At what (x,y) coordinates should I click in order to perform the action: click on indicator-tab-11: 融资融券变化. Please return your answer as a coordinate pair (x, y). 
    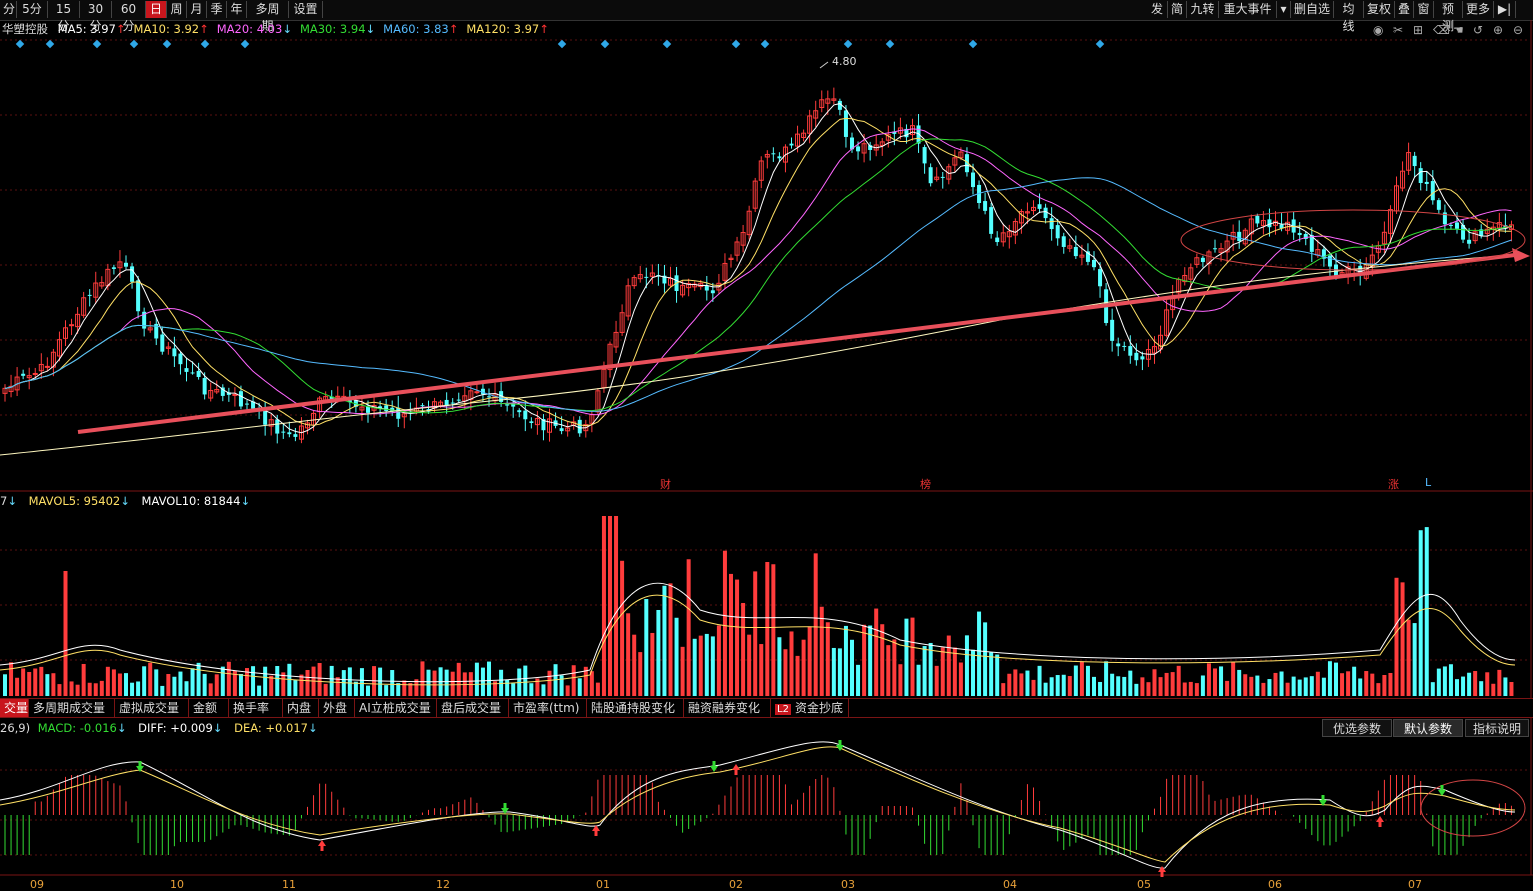
    Looking at the image, I should click on (727, 708).